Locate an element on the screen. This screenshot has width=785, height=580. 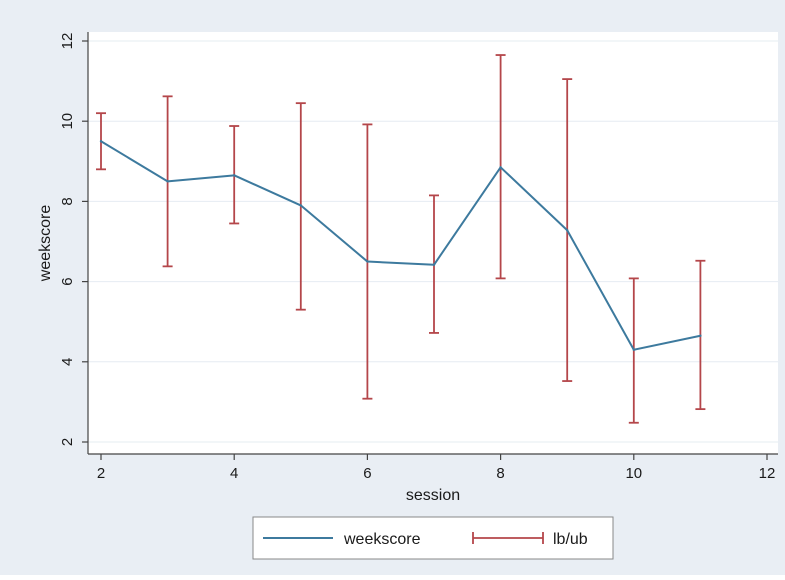
y-tick-label: 2 is located at coordinates (67, 442).